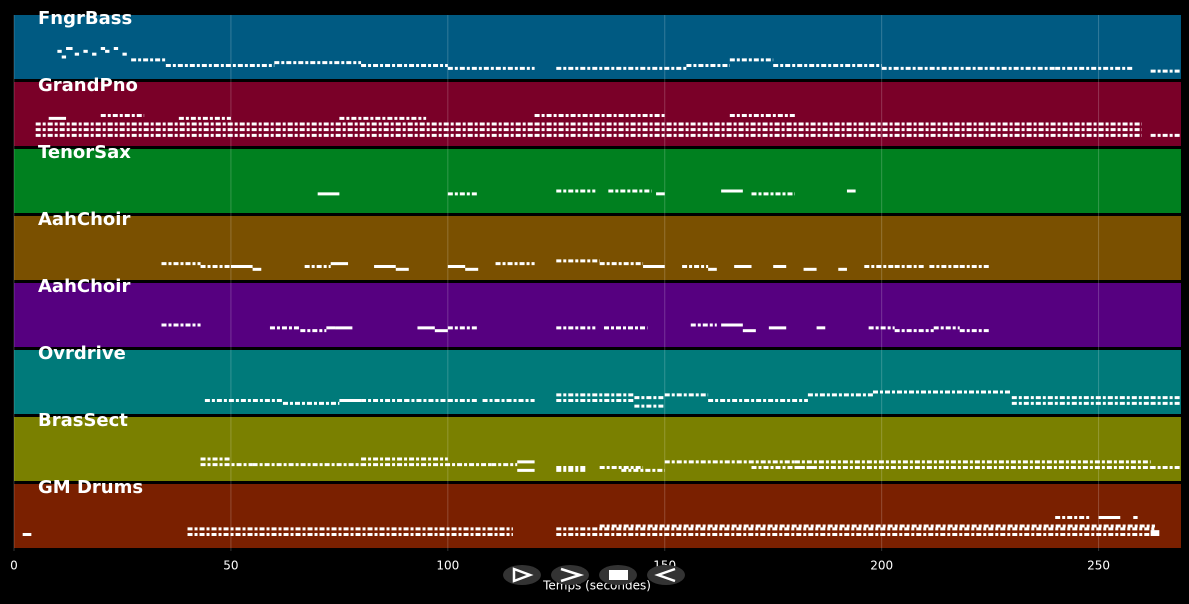  What do you see at coordinates (618, 575) in the screenshot?
I see `stop-button` at bounding box center [618, 575].